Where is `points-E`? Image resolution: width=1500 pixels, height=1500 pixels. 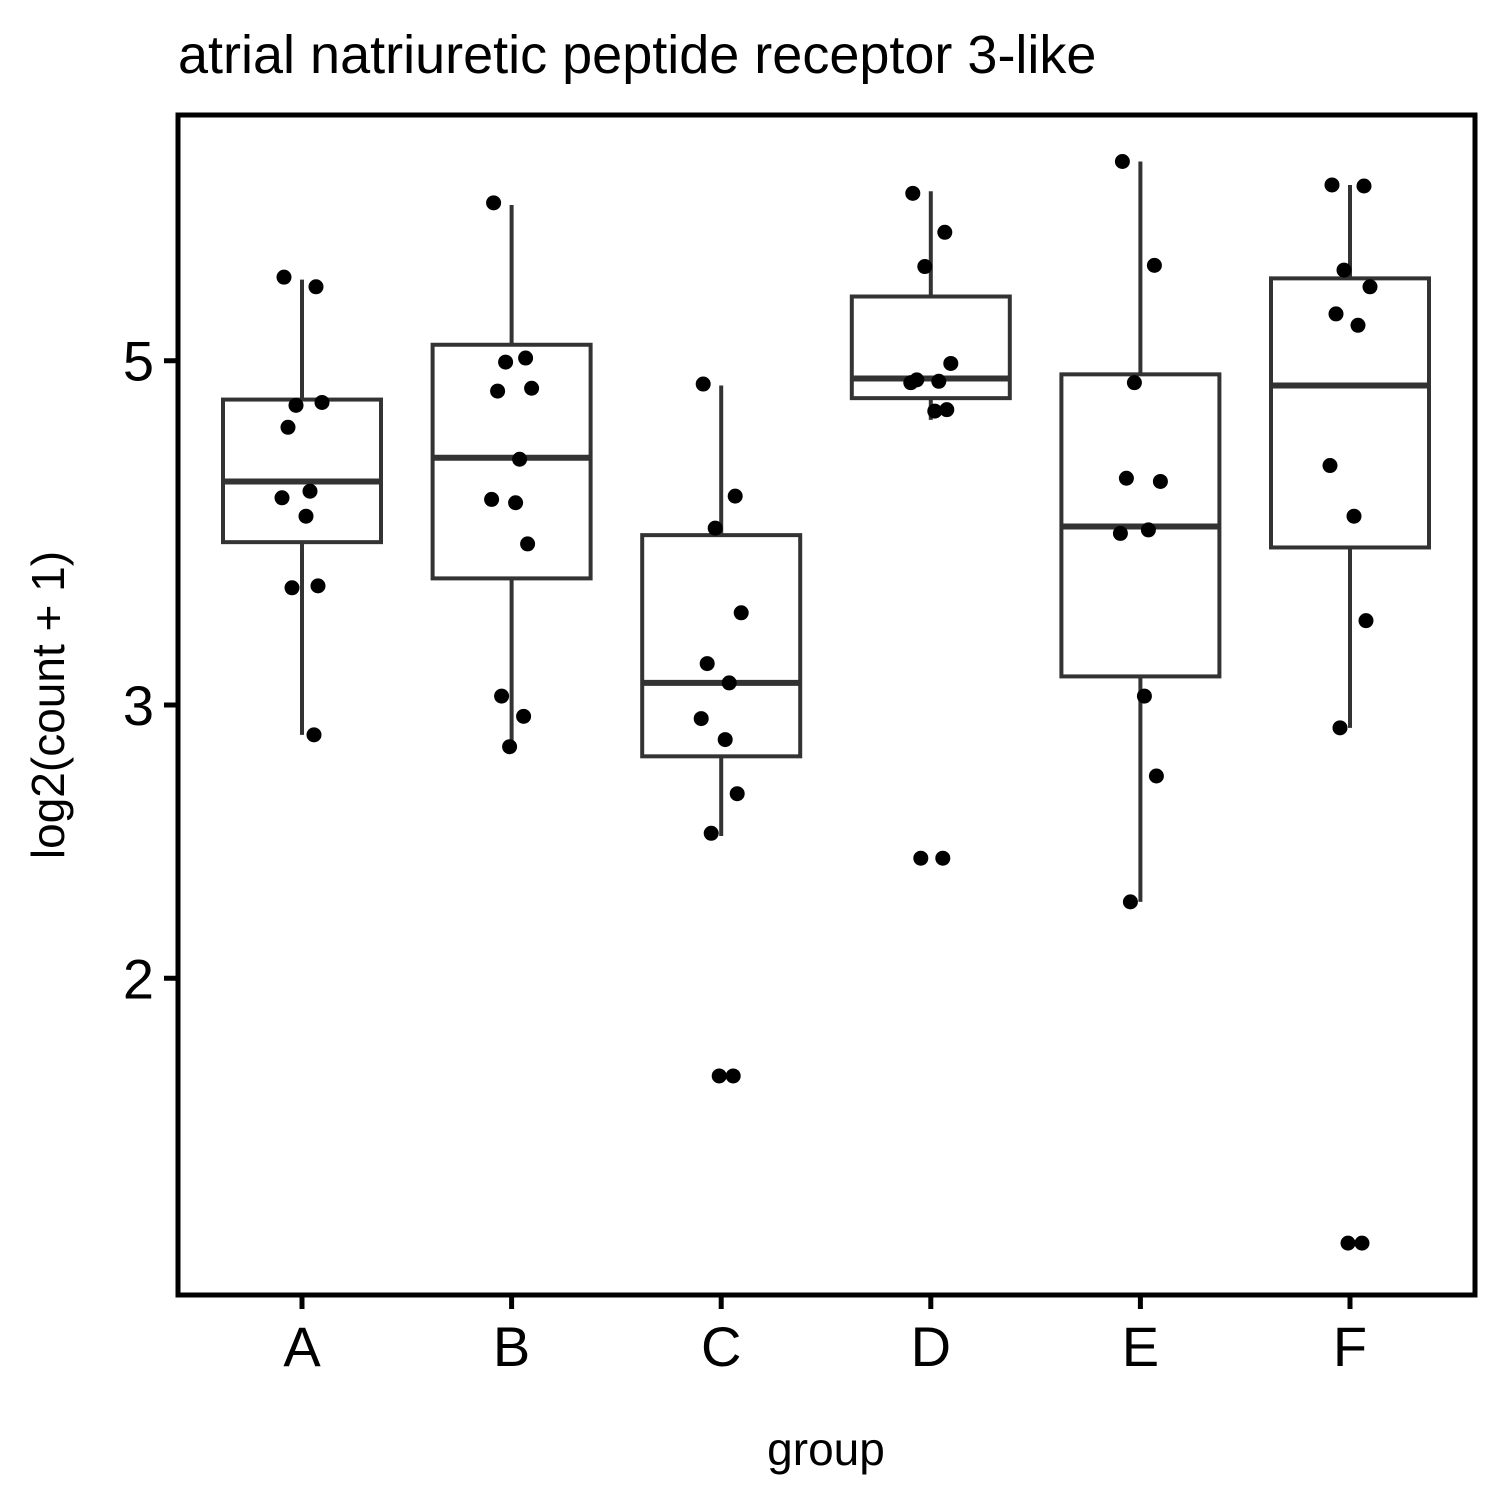
points-E is located at coordinates (1140, 531).